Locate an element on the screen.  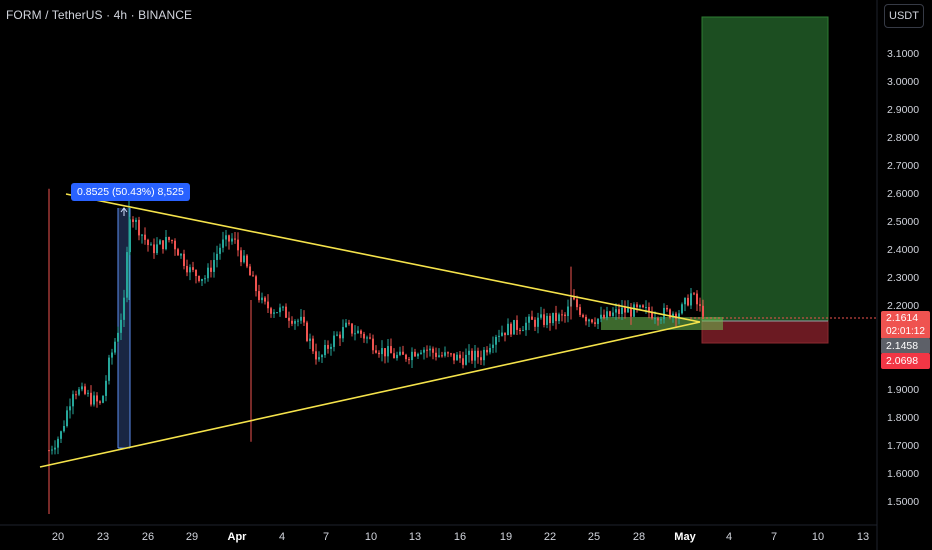
last-price-value: 2.1614 is located at coordinates (902, 318).